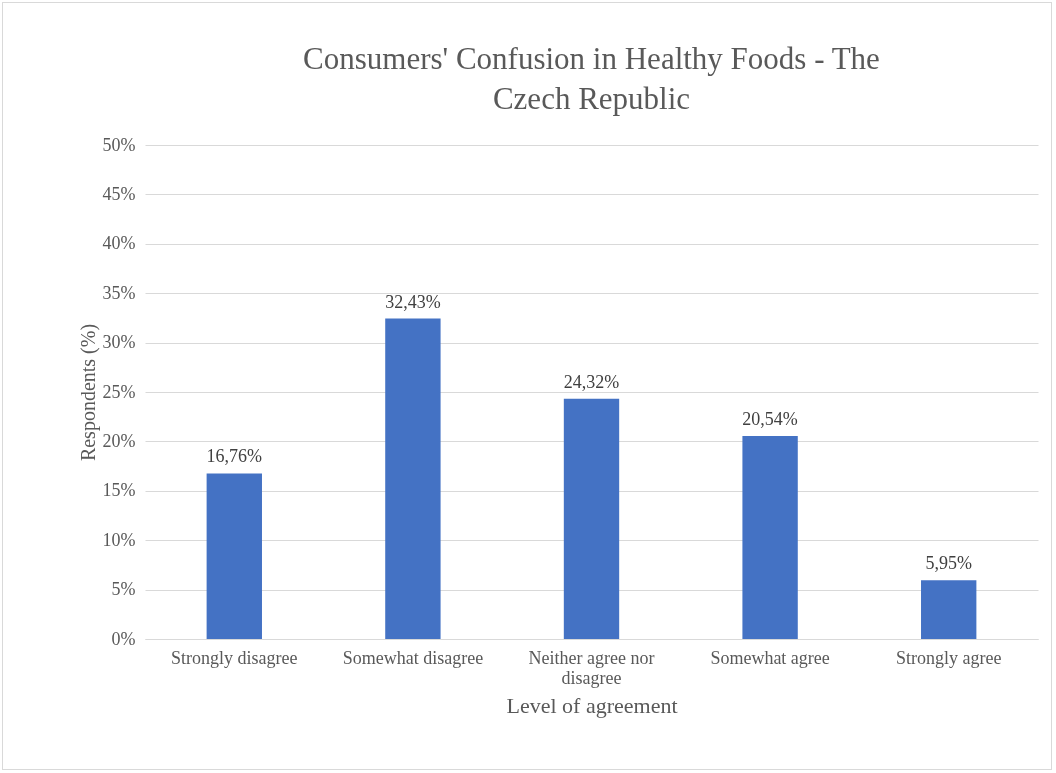 Image resolution: width=1056 pixels, height=773 pixels. Describe the element at coordinates (592, 705) in the screenshot. I see `x-axis-title: Level of agreement` at that location.